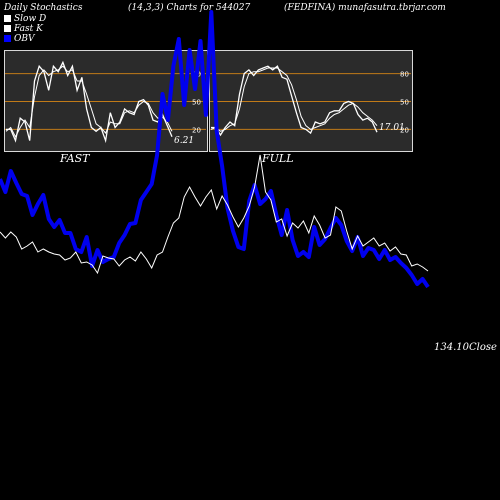  What do you see at coordinates (28, 29) in the screenshot?
I see `legend-label-fast-k: Fast K` at bounding box center [28, 29].